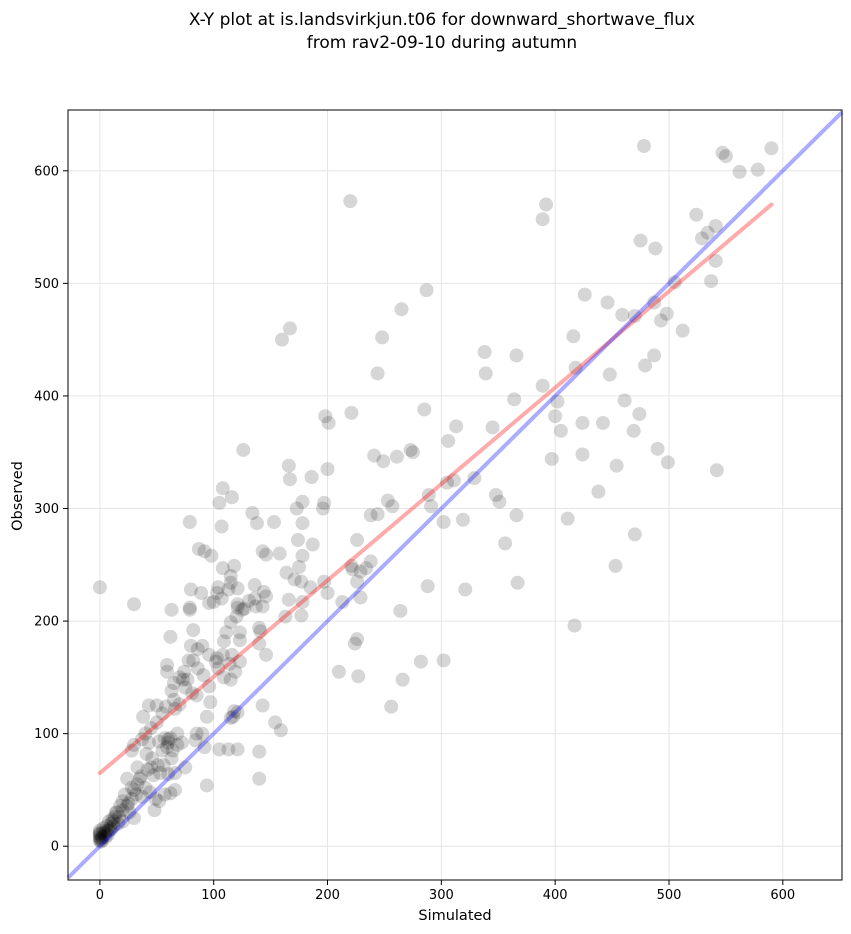  Describe the element at coordinates (46, 509) in the screenshot. I see `y-tick-label: 300` at that location.